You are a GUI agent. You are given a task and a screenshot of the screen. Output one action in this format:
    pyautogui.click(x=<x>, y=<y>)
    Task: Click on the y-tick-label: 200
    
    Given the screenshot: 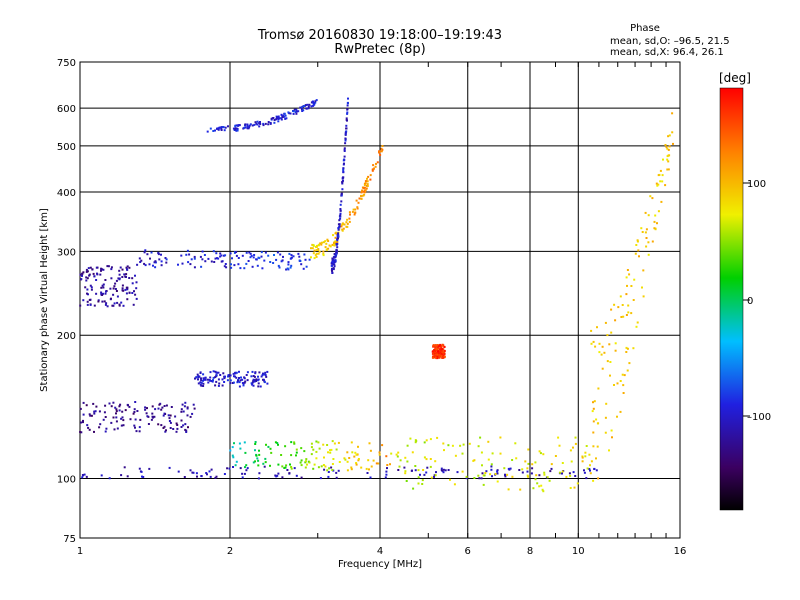 What is the action you would take?
    pyautogui.click(x=66, y=336)
    